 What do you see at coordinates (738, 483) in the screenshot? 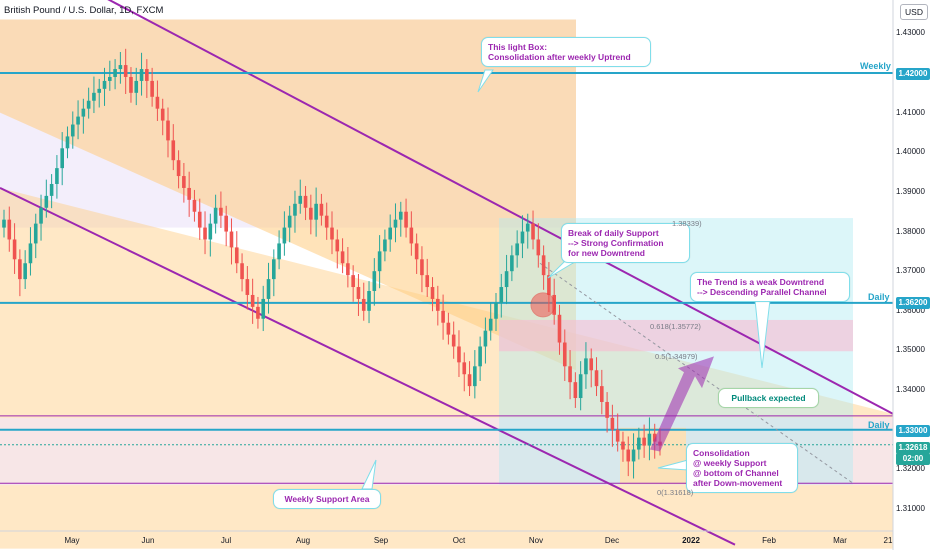
I see `callout-line: after Down-movement` at bounding box center [738, 483].